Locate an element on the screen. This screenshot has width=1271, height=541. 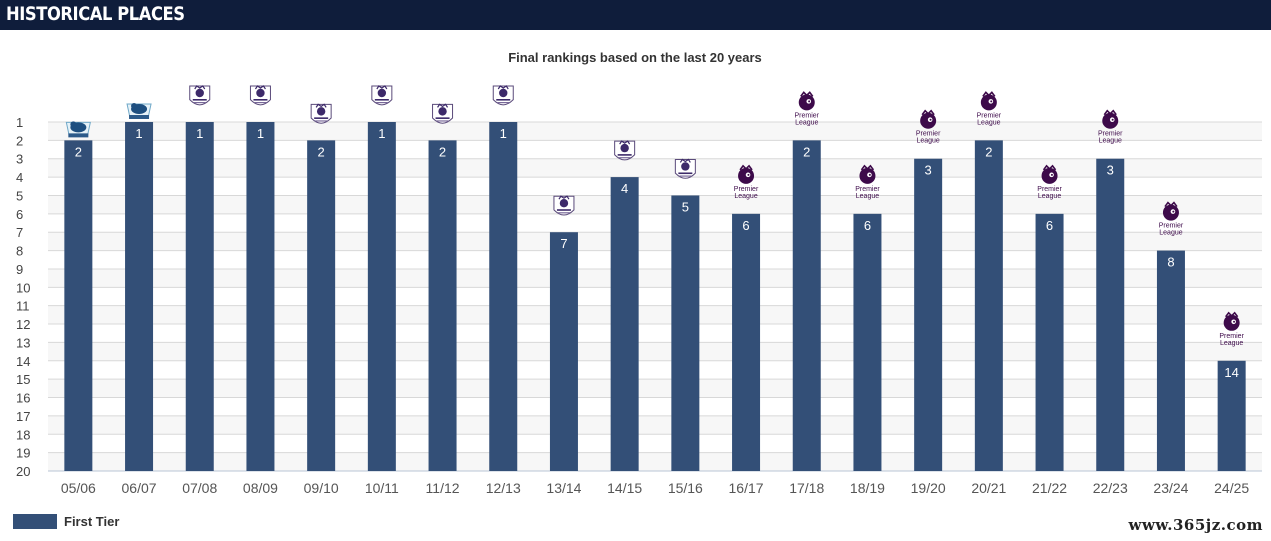
x-tick-label: 23/24 is located at coordinates (1170, 488).